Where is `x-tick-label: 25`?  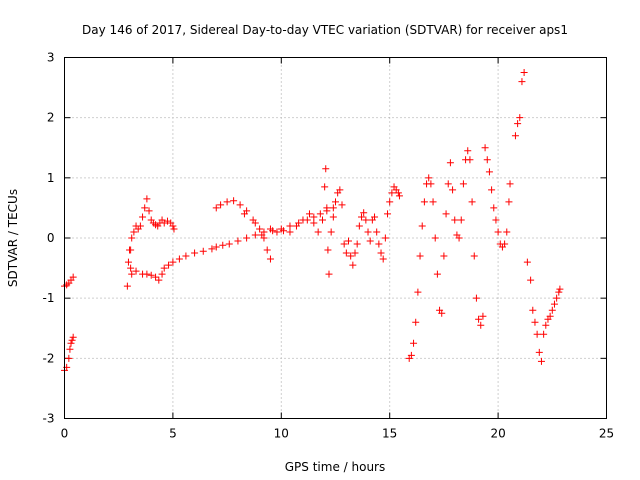 x-tick-label: 25 is located at coordinates (606, 434).